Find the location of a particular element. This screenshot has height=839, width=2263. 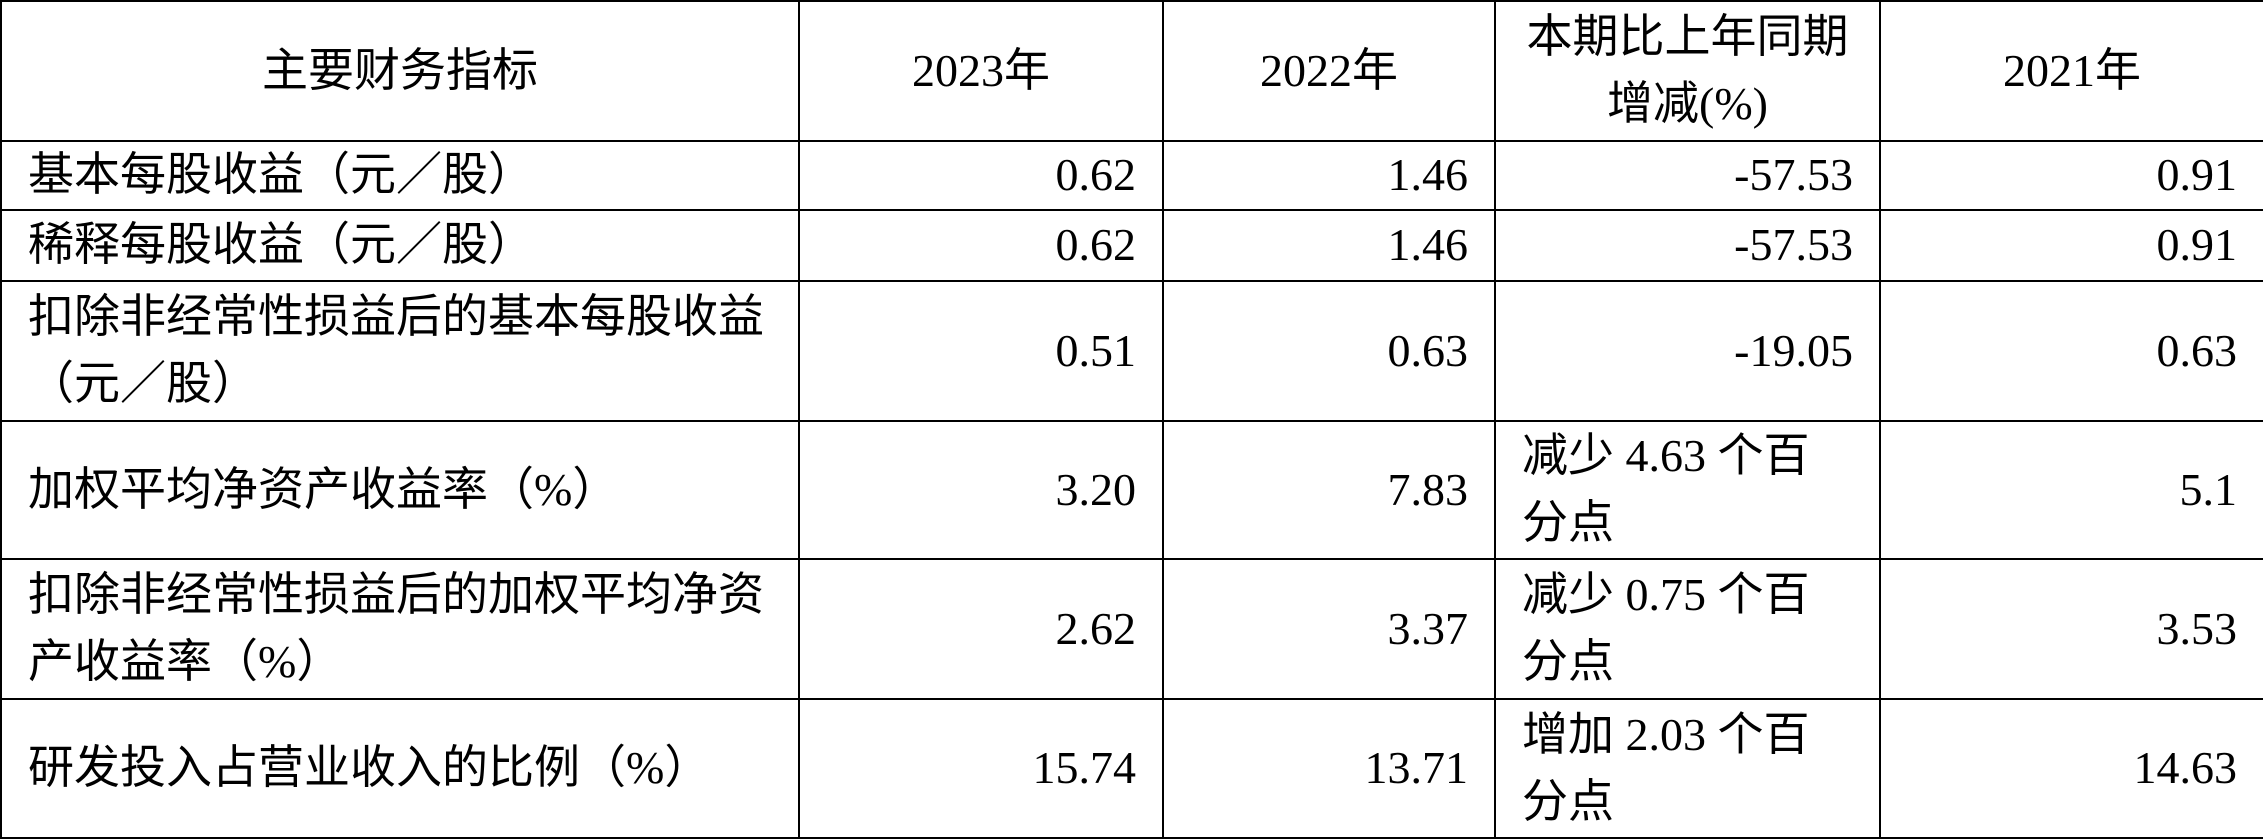

cell: 3.53 is located at coordinates (2071, 629).